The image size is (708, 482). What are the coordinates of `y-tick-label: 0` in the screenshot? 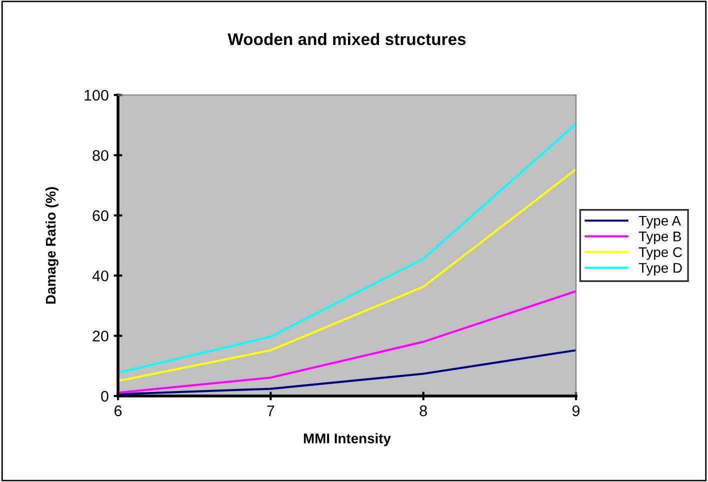 It's located at (104, 396).